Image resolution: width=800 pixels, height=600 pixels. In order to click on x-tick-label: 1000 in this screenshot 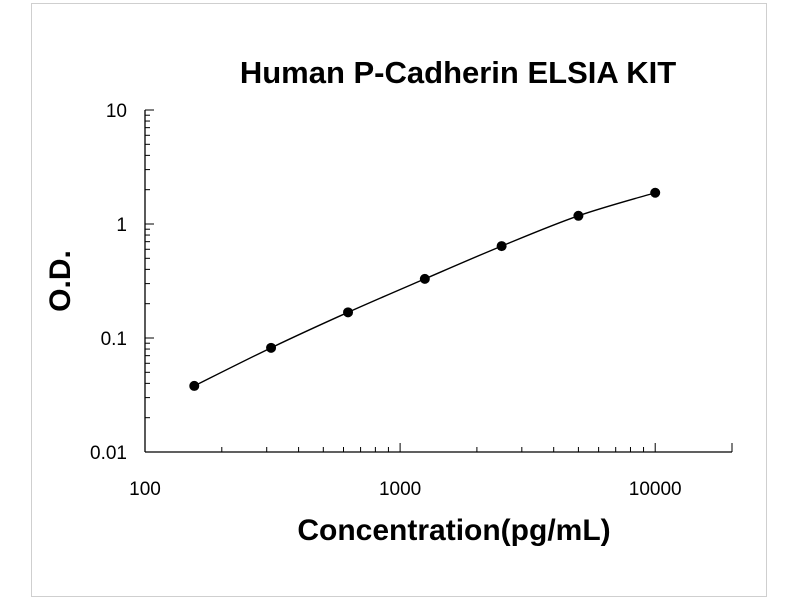, I will do `click(400, 489)`.